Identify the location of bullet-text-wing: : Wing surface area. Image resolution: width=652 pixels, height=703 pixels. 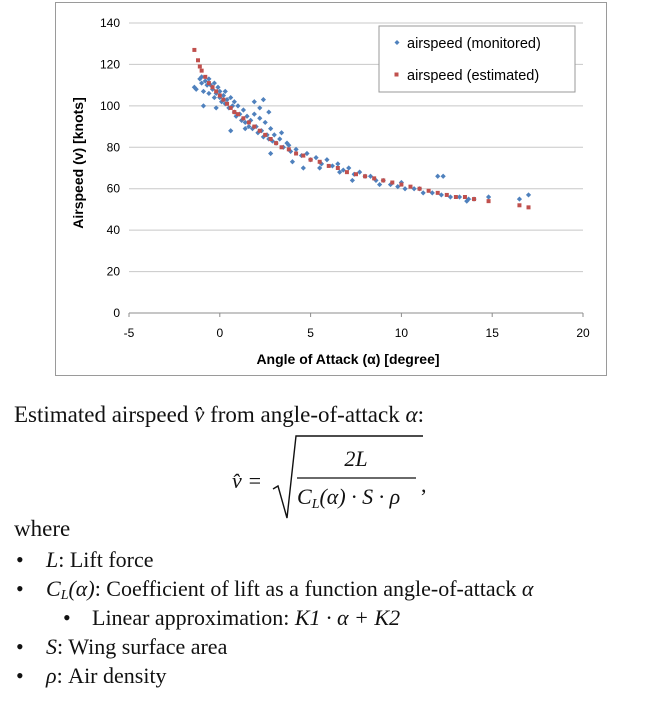
(142, 646).